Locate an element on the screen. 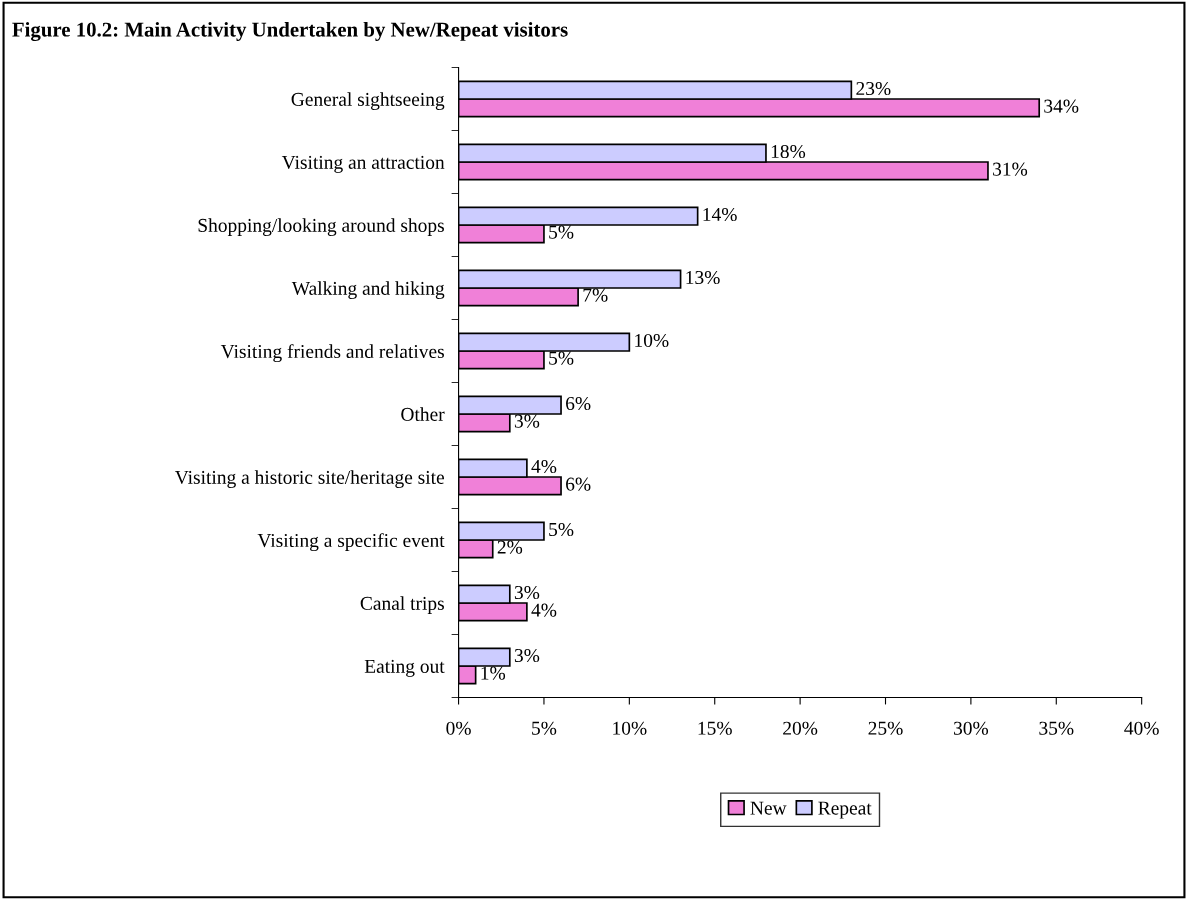 The image size is (1188, 900). x-tick-label: 30% is located at coordinates (971, 728).